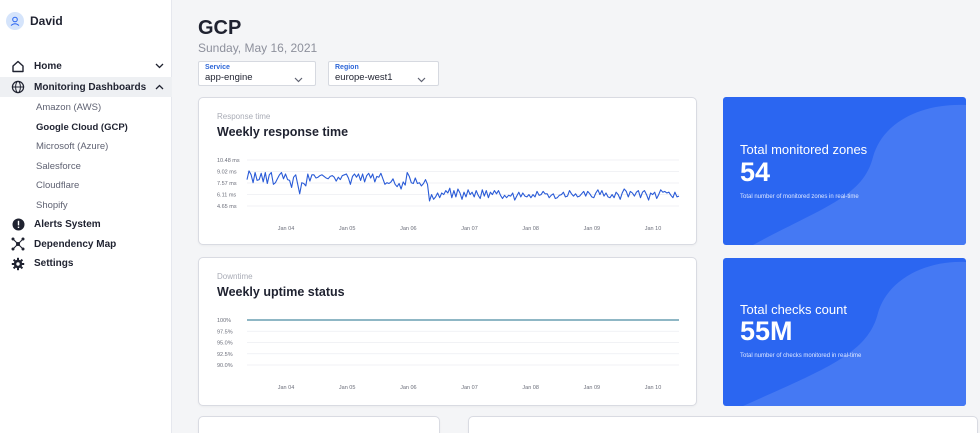 The height and width of the screenshot is (433, 980). Describe the element at coordinates (224, 321) in the screenshot. I see `uptime-y-tick-label: 100%` at that location.